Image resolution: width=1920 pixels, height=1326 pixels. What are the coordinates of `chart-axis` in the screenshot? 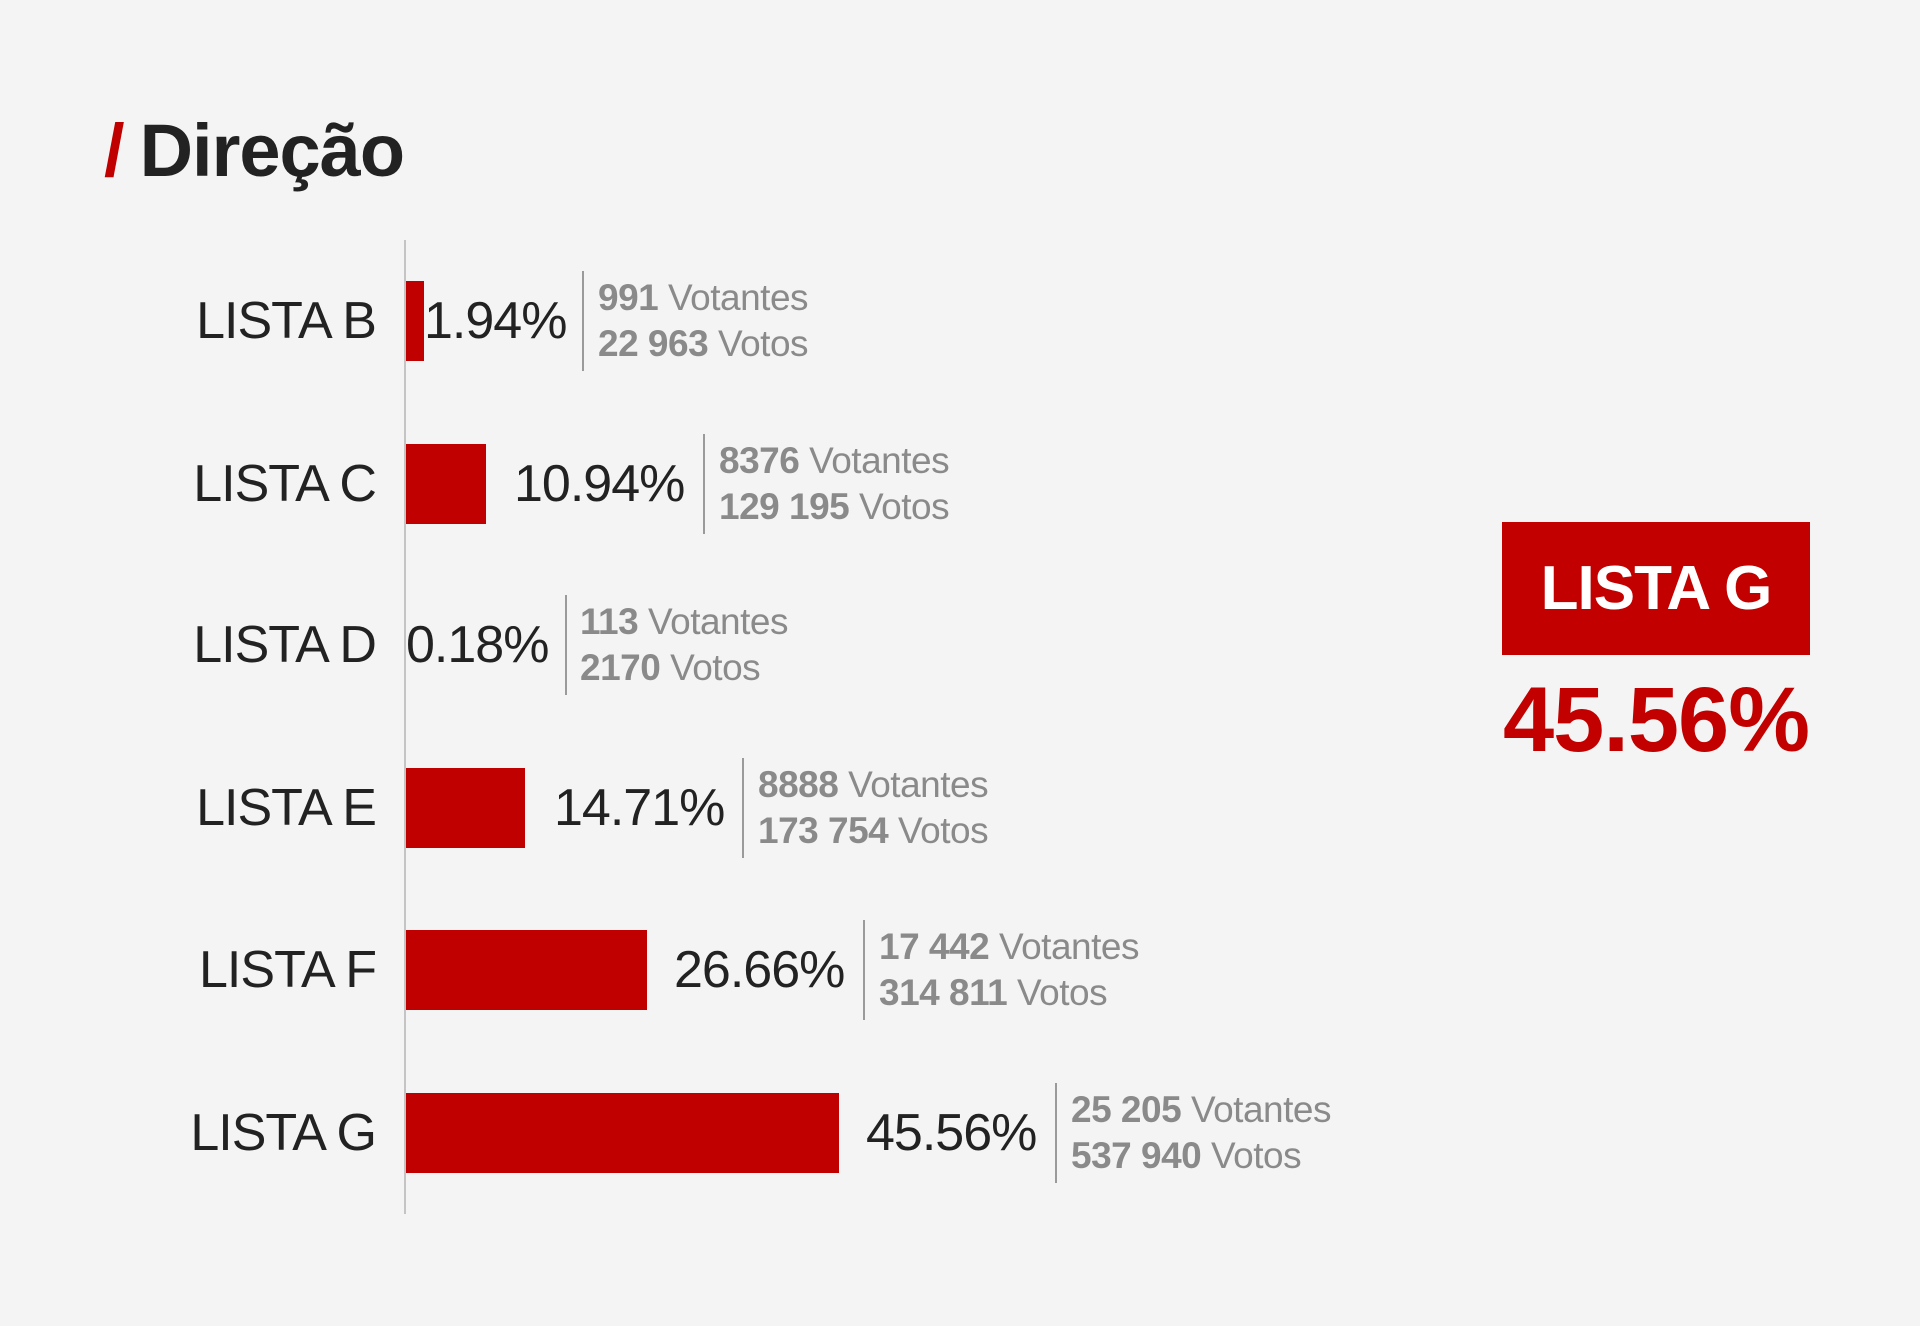 It's located at (405, 727).